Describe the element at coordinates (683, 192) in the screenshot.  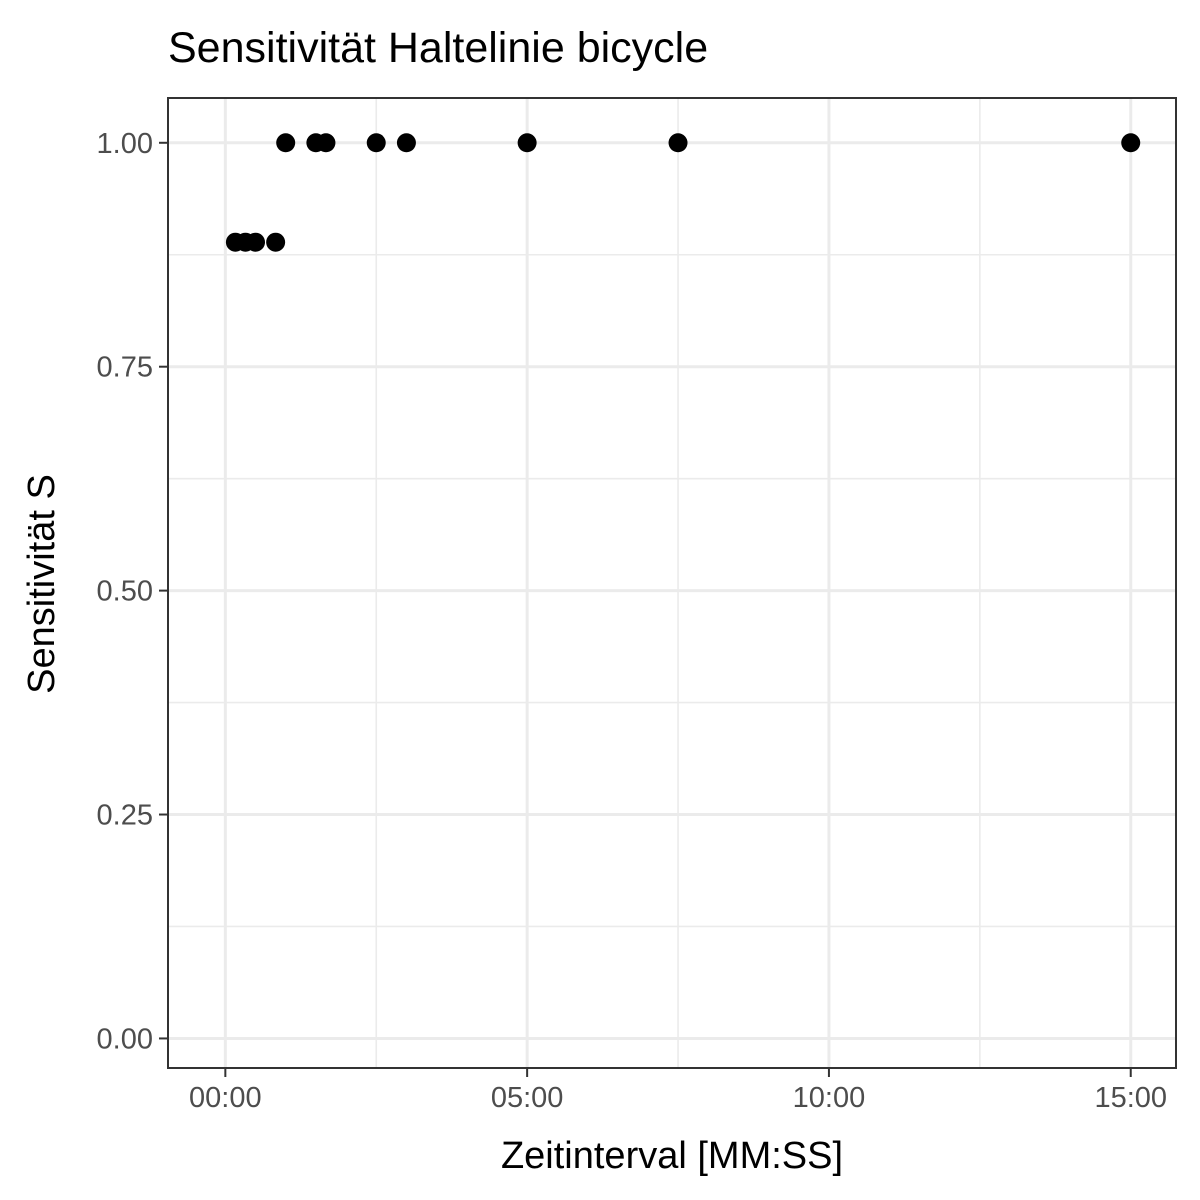
I see `data-points` at that location.